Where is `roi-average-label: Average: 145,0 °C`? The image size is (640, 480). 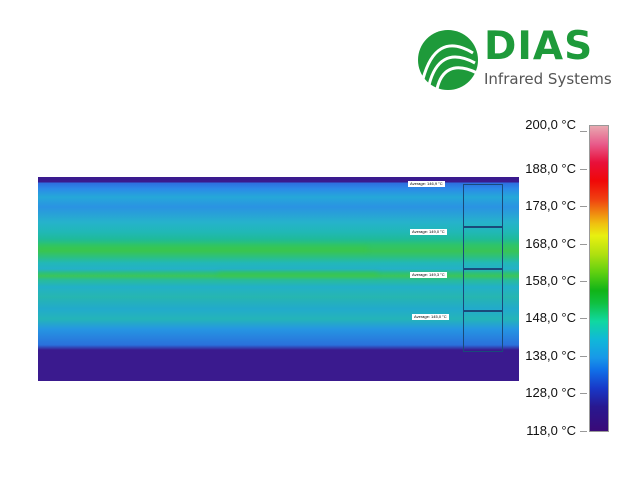
roi-average-label: Average: 145,0 °C is located at coordinates (430, 317).